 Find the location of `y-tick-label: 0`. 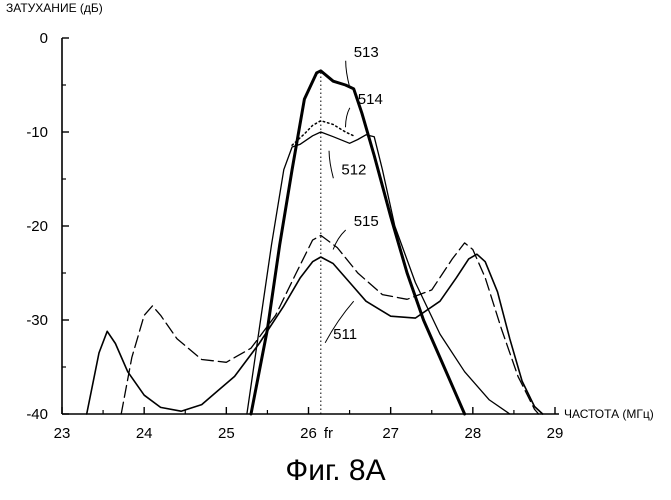

y-tick-label: 0 is located at coordinates (44, 38).